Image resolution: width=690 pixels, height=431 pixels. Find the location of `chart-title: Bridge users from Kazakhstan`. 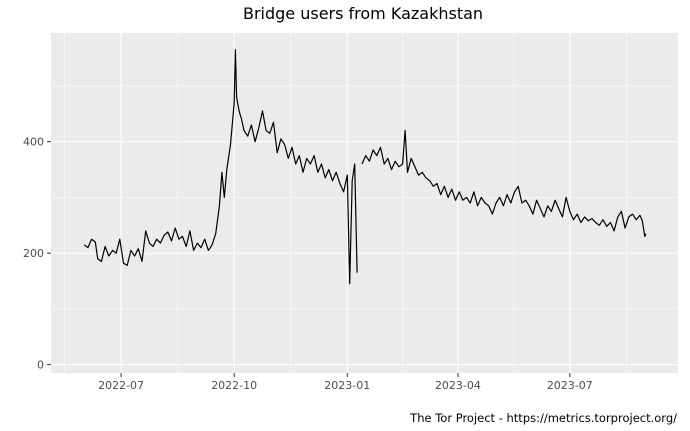

chart-title: Bridge users from Kazakhstan is located at coordinates (363, 13).